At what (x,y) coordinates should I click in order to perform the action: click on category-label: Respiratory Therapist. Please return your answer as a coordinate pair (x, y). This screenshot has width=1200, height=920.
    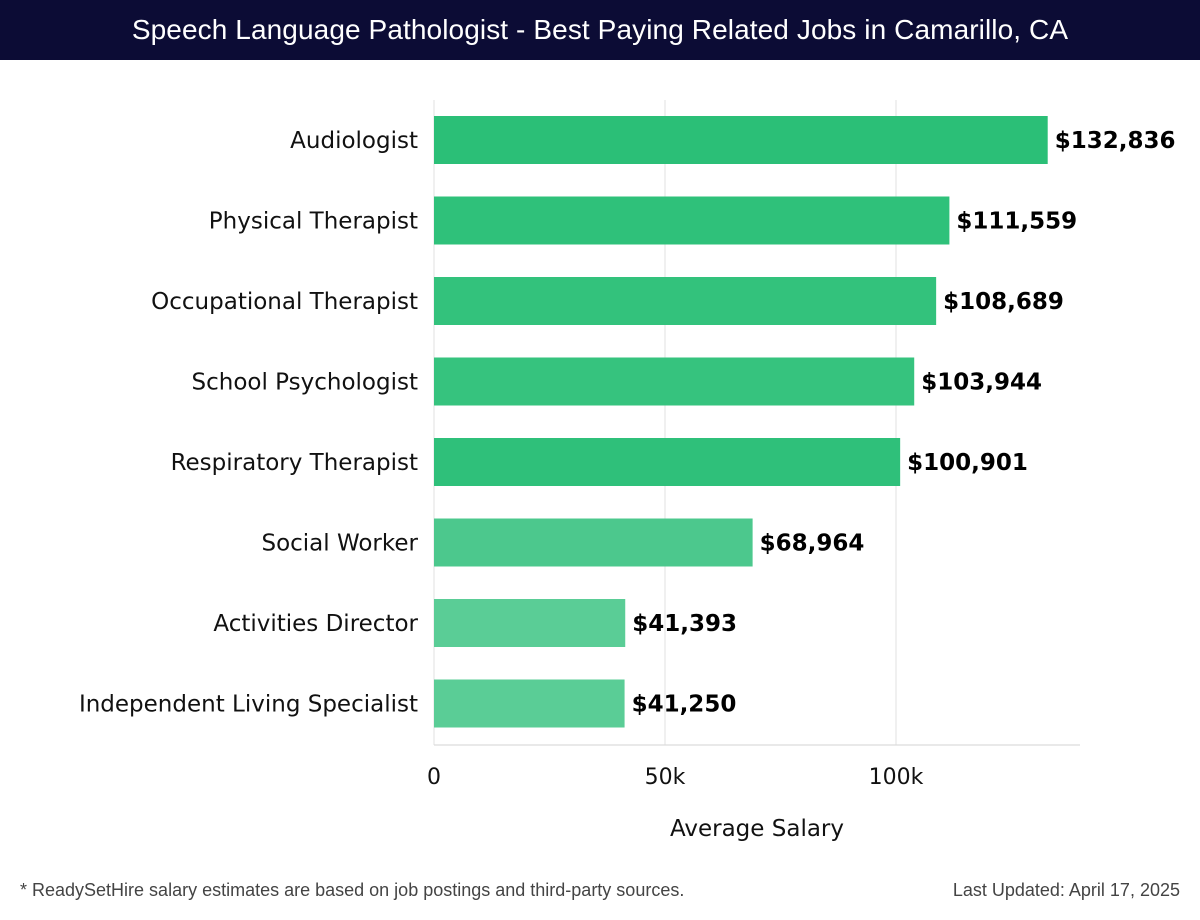
    Looking at the image, I should click on (294, 463).